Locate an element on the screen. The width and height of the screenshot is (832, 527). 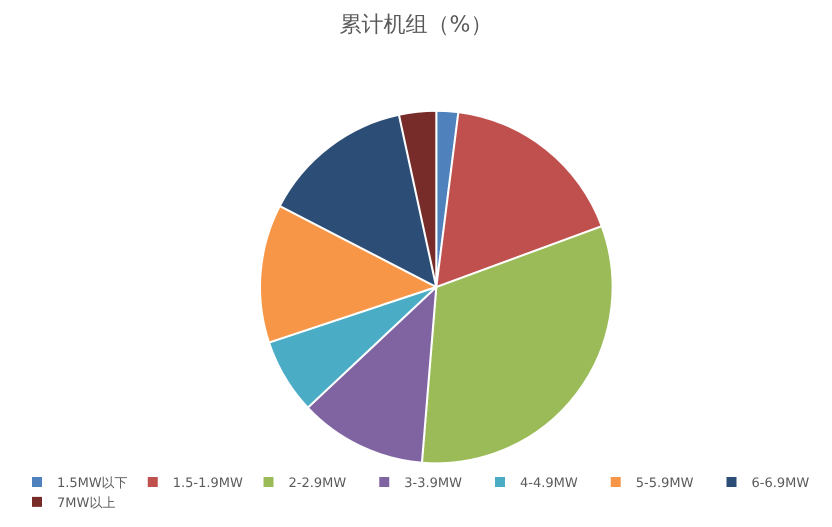
legend-label: 4-4.9MW is located at coordinates (549, 484).